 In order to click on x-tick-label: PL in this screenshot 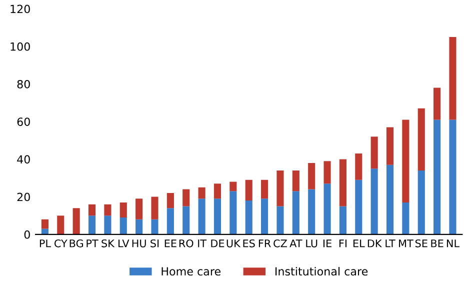, I will do `click(45, 244)`.